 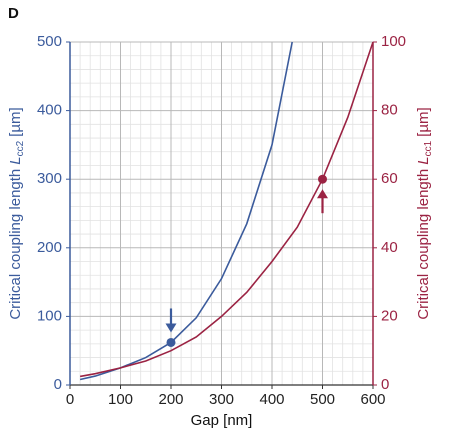 What do you see at coordinates (322, 399) in the screenshot?
I see `x-tick-label: 500` at bounding box center [322, 399].